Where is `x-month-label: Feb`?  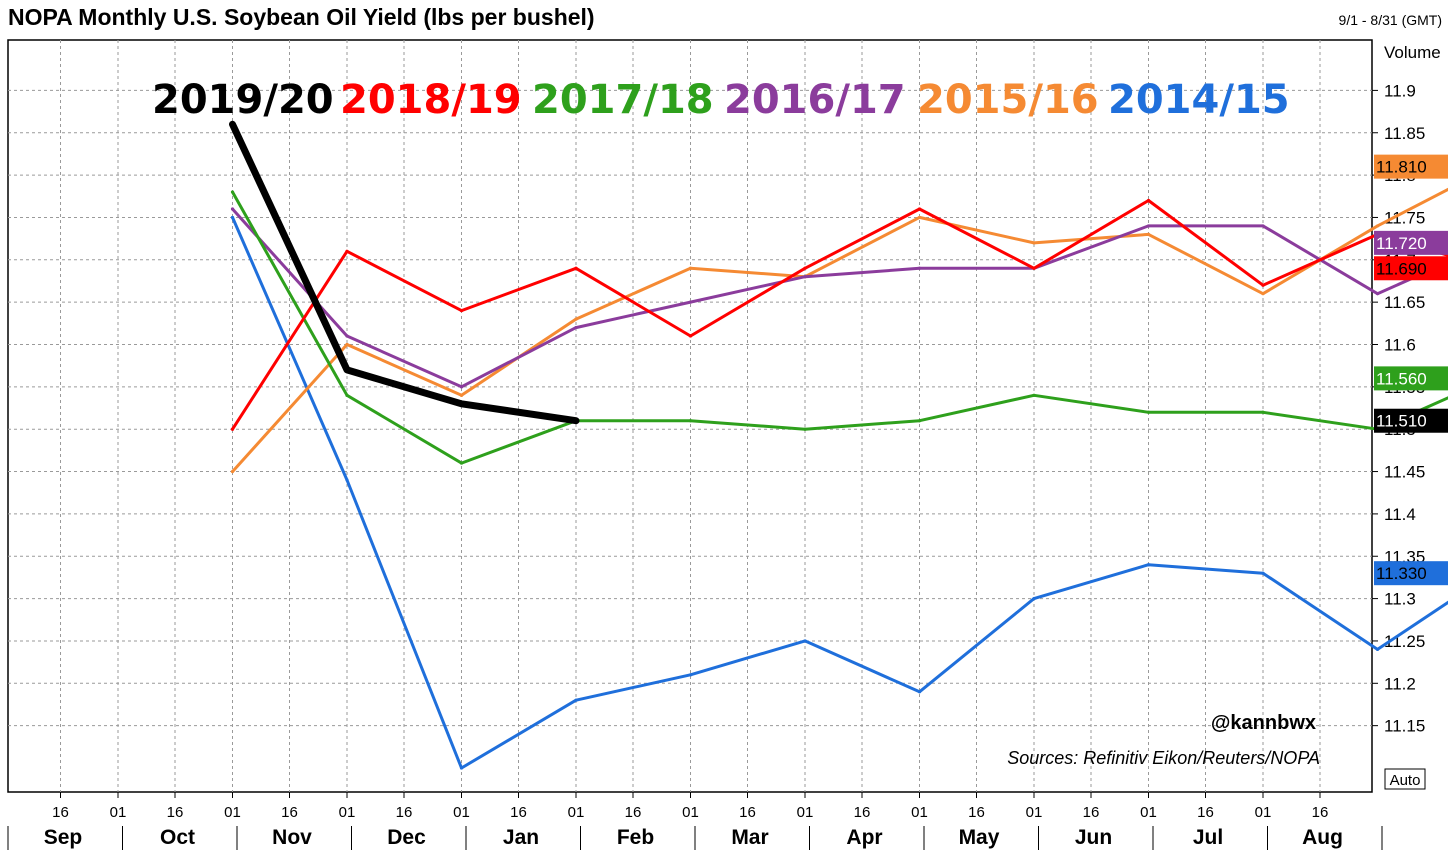 x-month-label: Feb is located at coordinates (635, 837).